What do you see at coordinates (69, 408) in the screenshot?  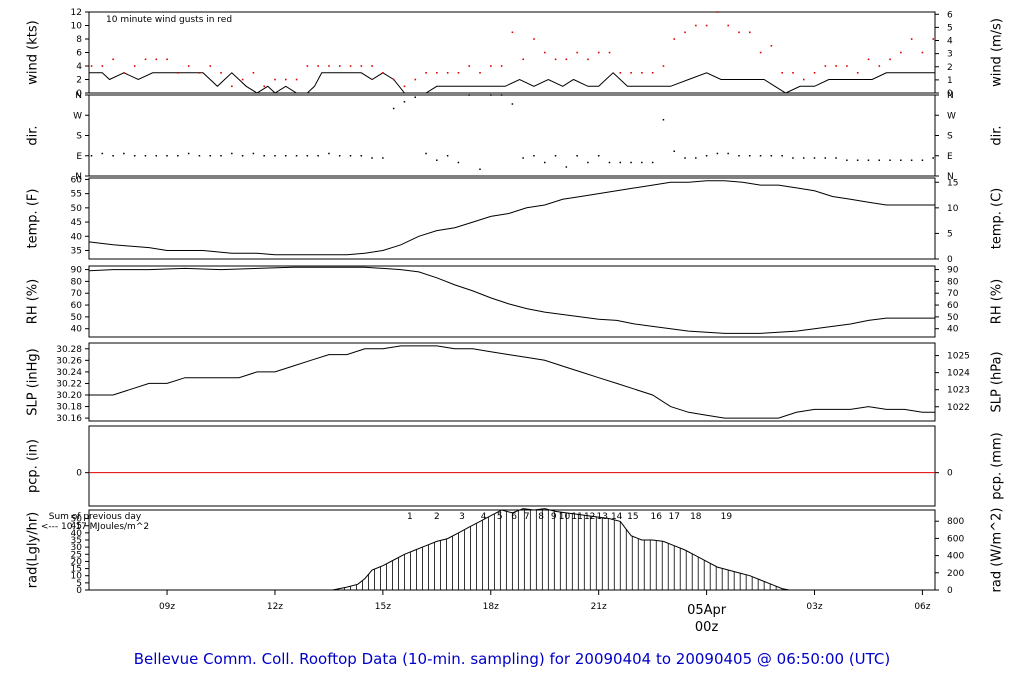 I see `y-tick-label-left: 30.18` at bounding box center [69, 408].